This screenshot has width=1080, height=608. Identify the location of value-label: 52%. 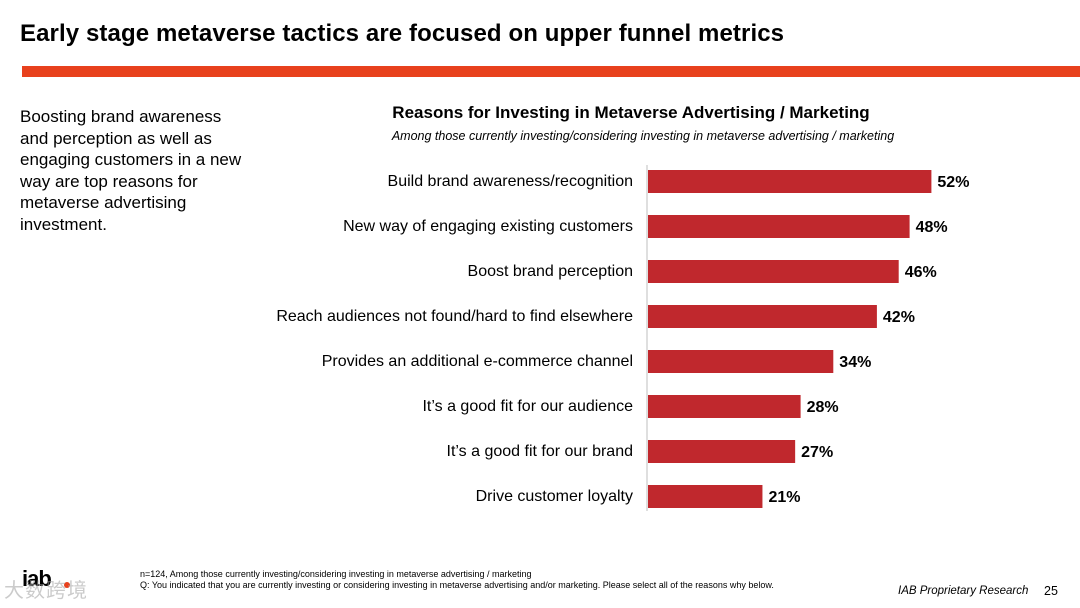
(953, 182).